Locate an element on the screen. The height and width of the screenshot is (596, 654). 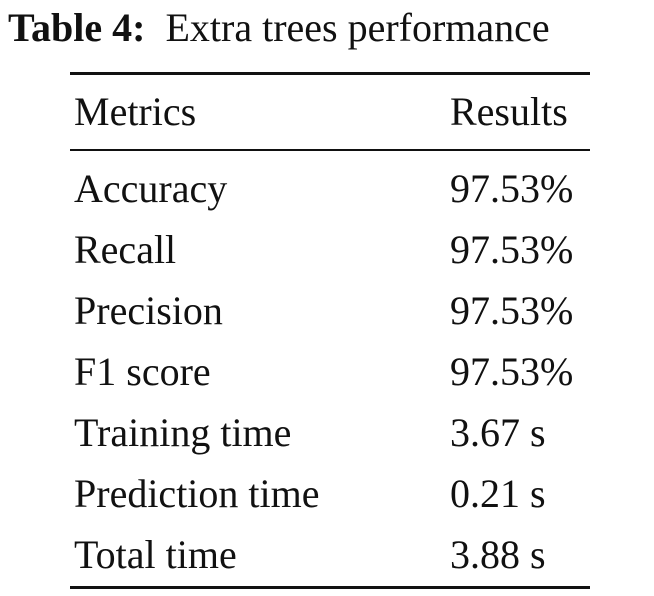
table-caption-text: Extra trees performance is located at coordinates (357, 27).